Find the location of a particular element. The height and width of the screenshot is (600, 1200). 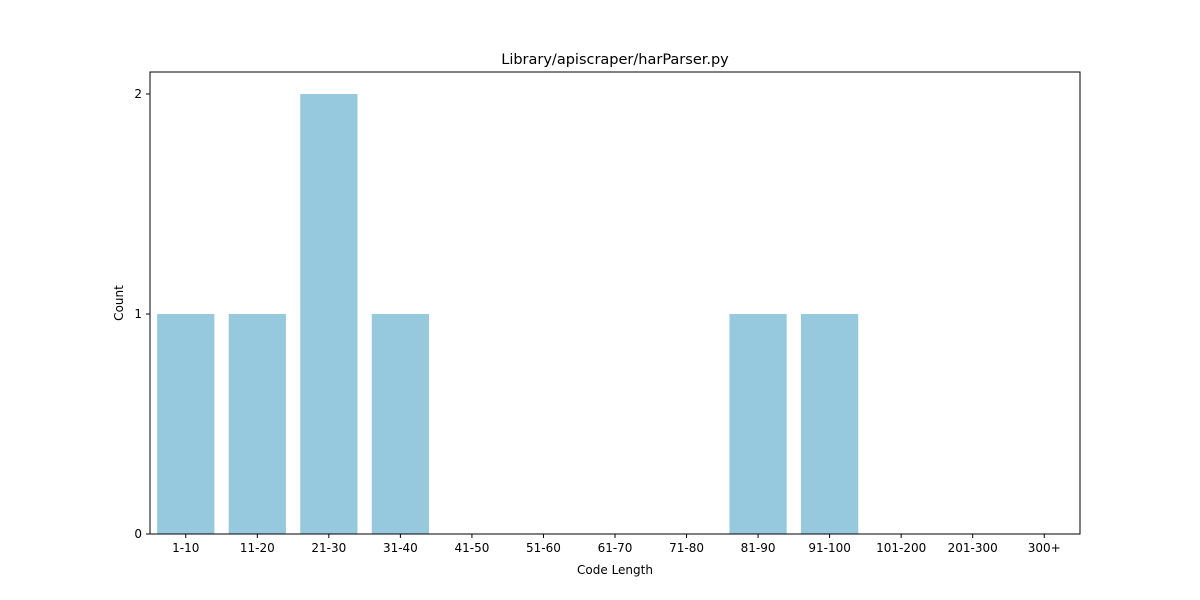

x-tick-label-201-300: 201-300 is located at coordinates (973, 548).